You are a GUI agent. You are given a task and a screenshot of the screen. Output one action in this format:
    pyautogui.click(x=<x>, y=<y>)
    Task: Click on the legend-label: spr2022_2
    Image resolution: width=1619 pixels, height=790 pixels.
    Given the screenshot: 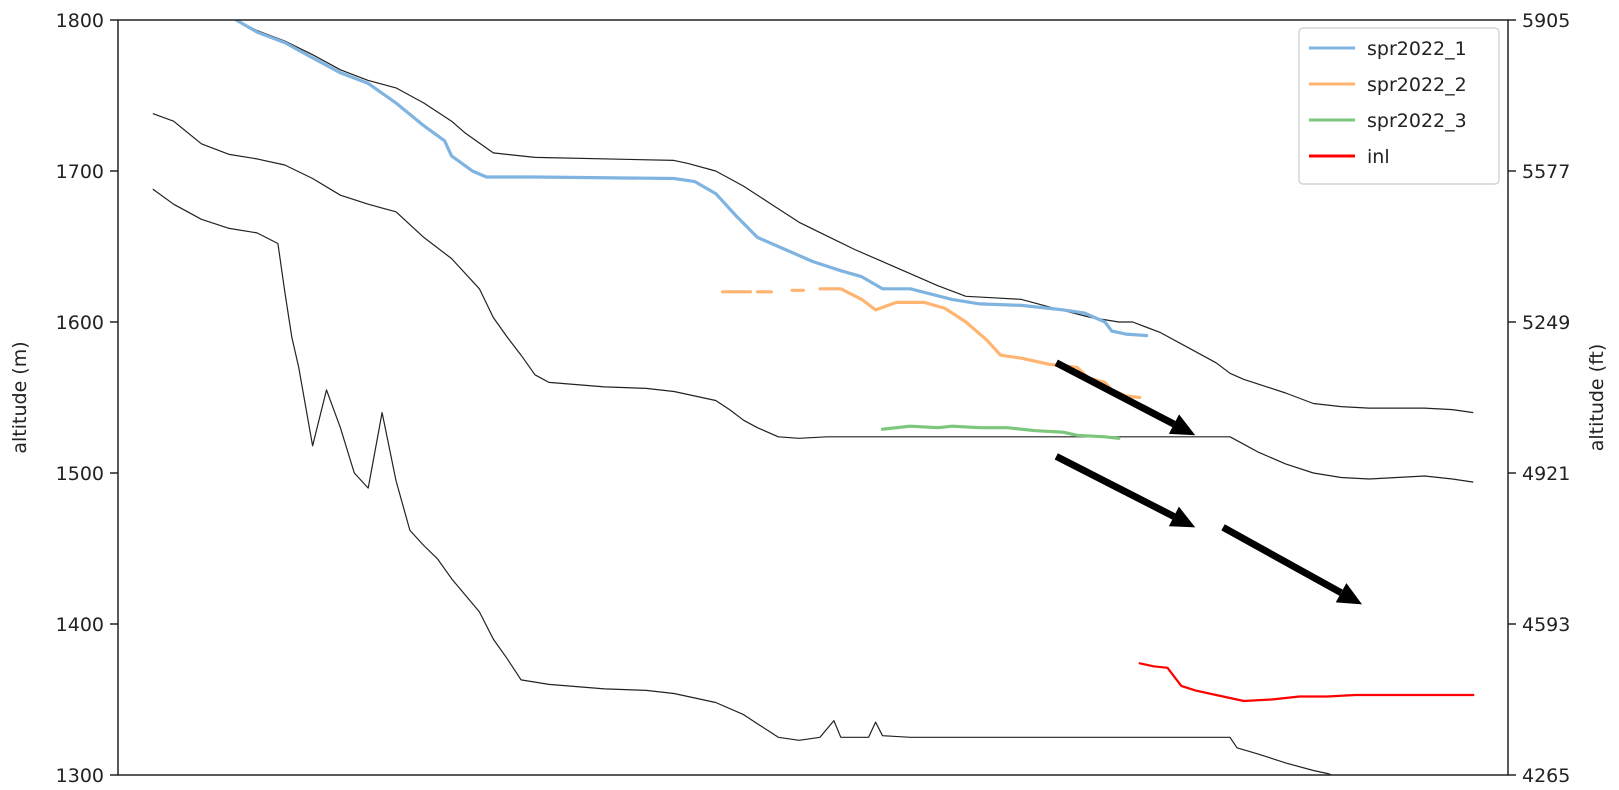 What is the action you would take?
    pyautogui.click(x=1417, y=85)
    